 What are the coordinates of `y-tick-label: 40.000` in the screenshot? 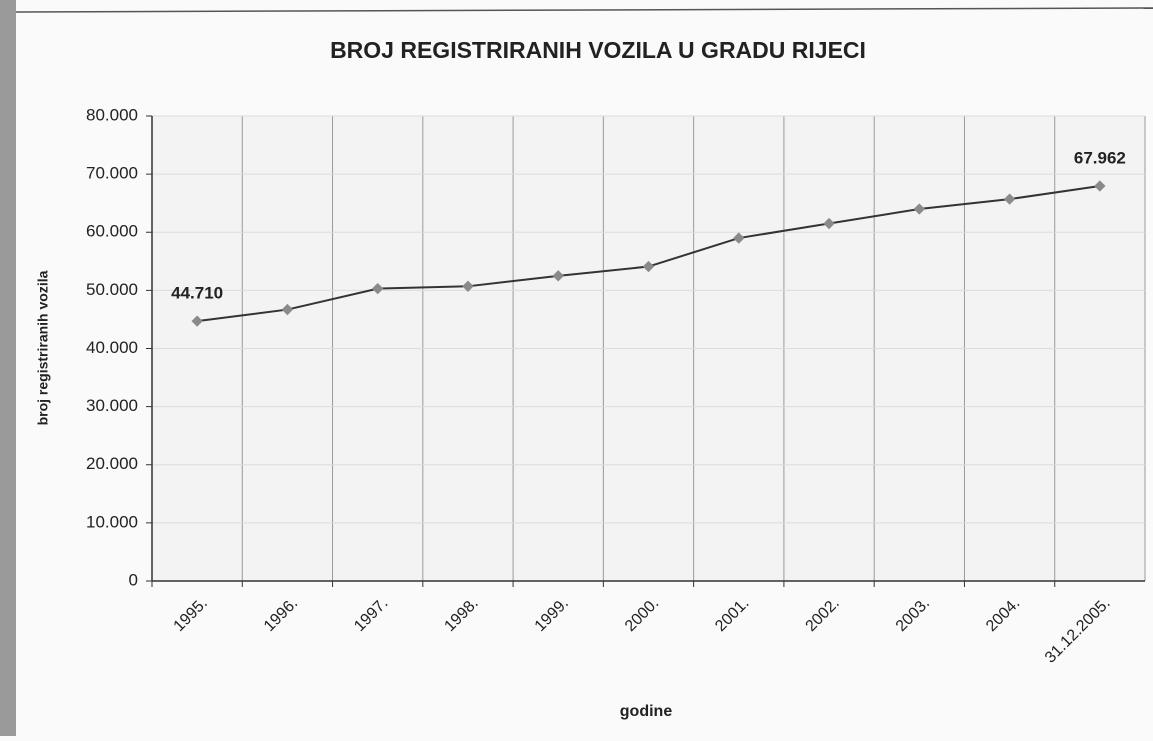 It's located at (112, 347).